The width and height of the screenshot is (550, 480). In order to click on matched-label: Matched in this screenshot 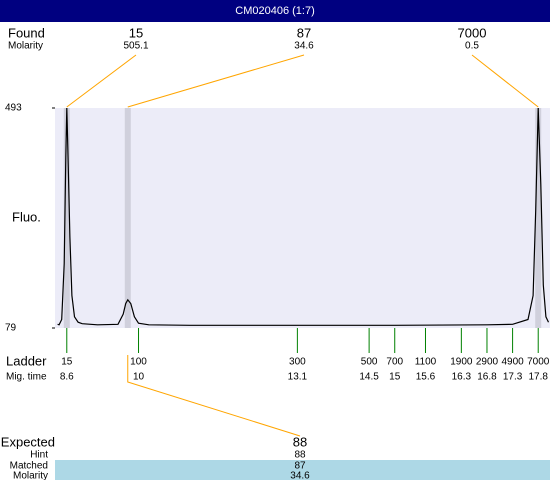, I will do `click(29, 466)`.